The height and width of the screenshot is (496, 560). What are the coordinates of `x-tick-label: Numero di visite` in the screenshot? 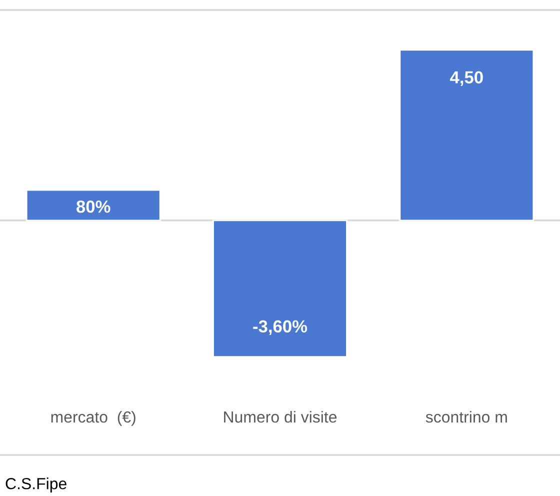 It's located at (280, 416).